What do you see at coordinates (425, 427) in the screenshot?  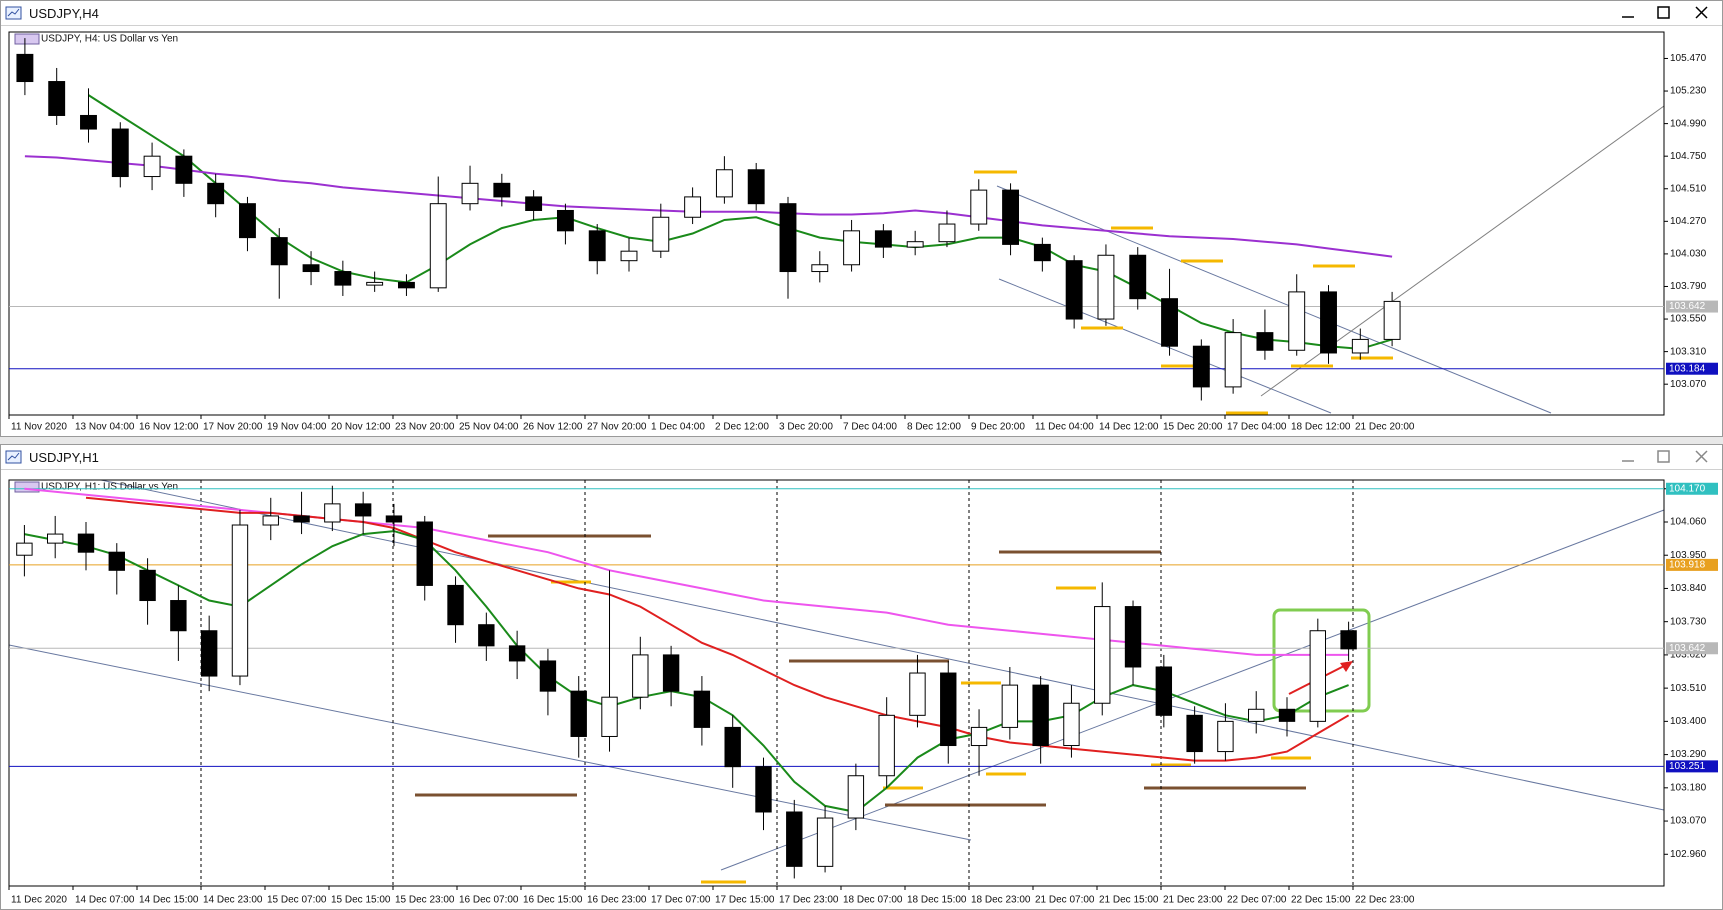 I see `x-tick-label: 23 Nov 20:00` at bounding box center [425, 427].